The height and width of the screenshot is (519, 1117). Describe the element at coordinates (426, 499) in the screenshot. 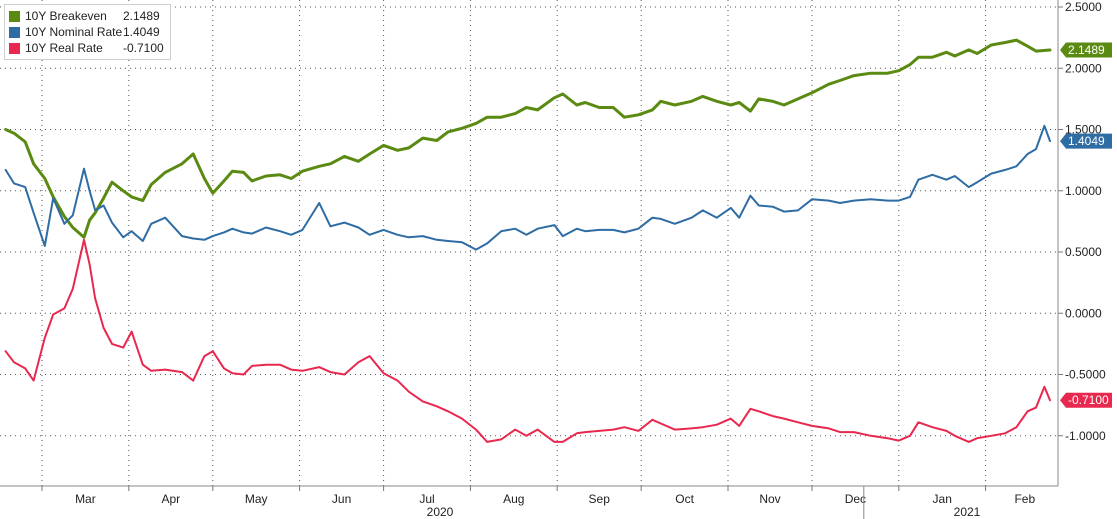

I see `x-month-label: Jul` at that location.